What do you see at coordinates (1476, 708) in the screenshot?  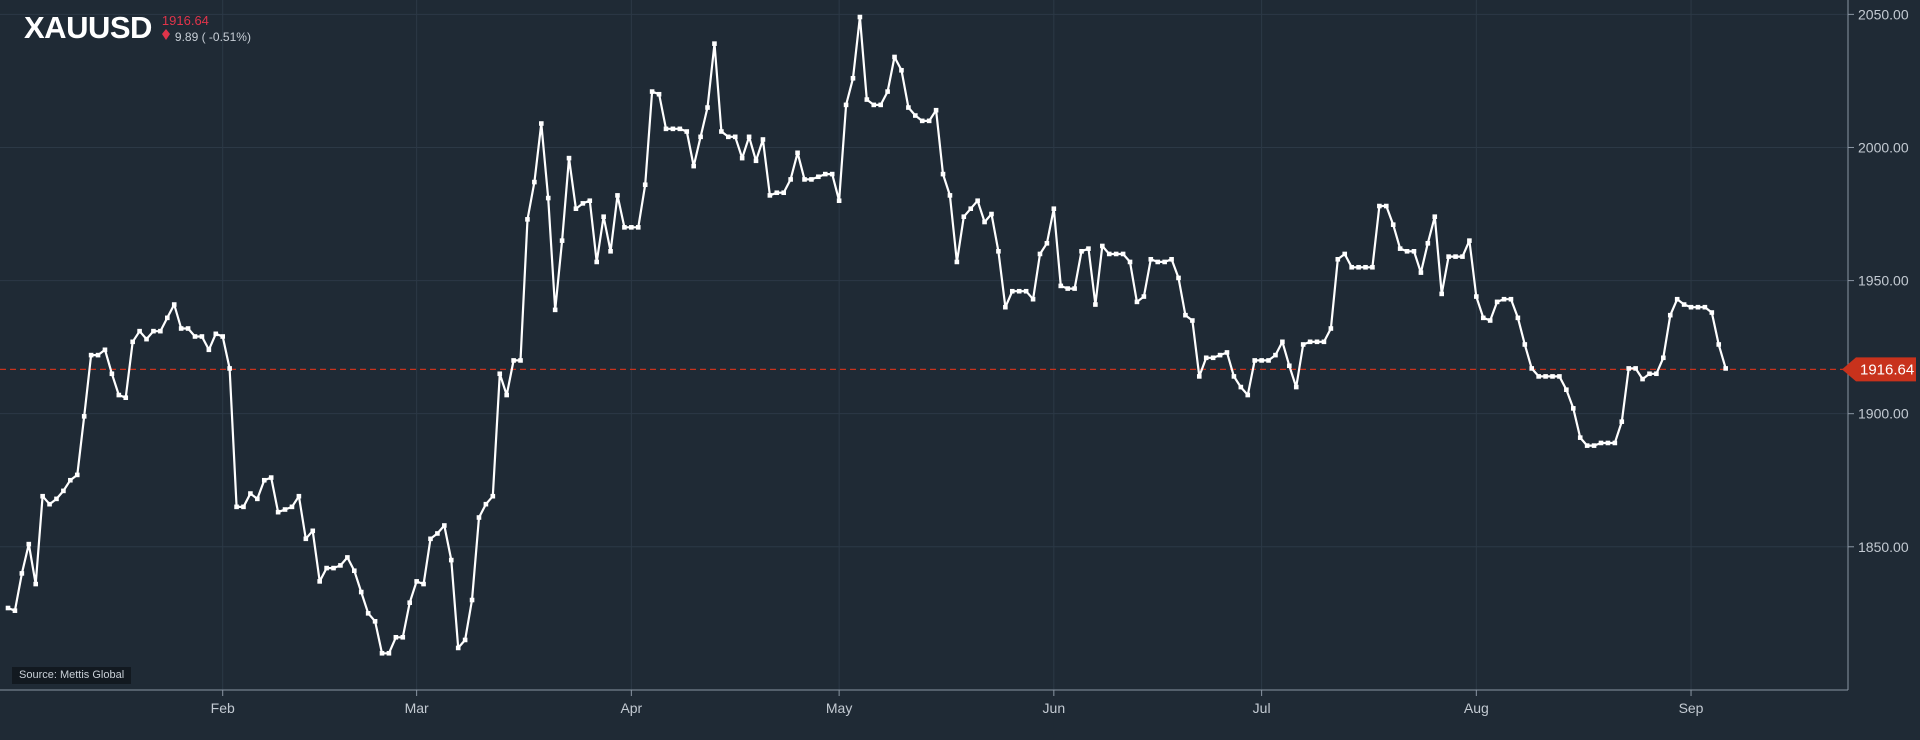 I see `x-tick-label: Aug` at bounding box center [1476, 708].